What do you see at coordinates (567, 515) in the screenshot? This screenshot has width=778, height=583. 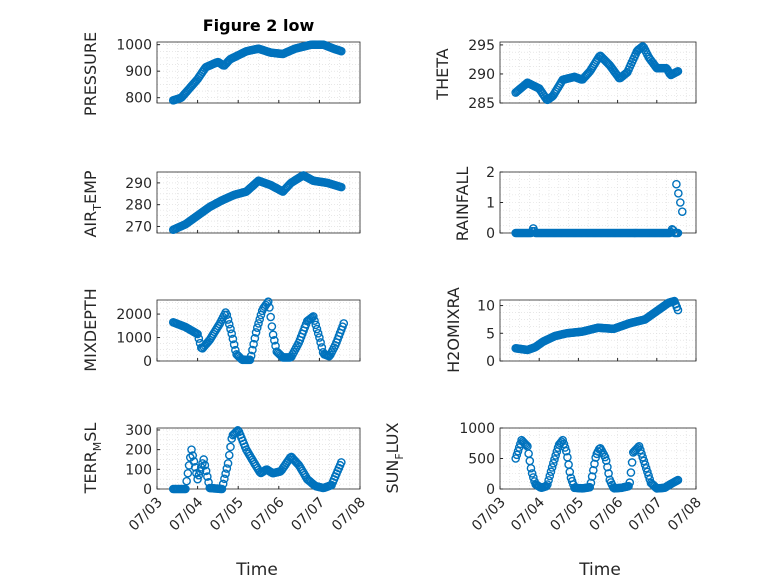 I see `x-tick-label: 07/05` at bounding box center [567, 515].